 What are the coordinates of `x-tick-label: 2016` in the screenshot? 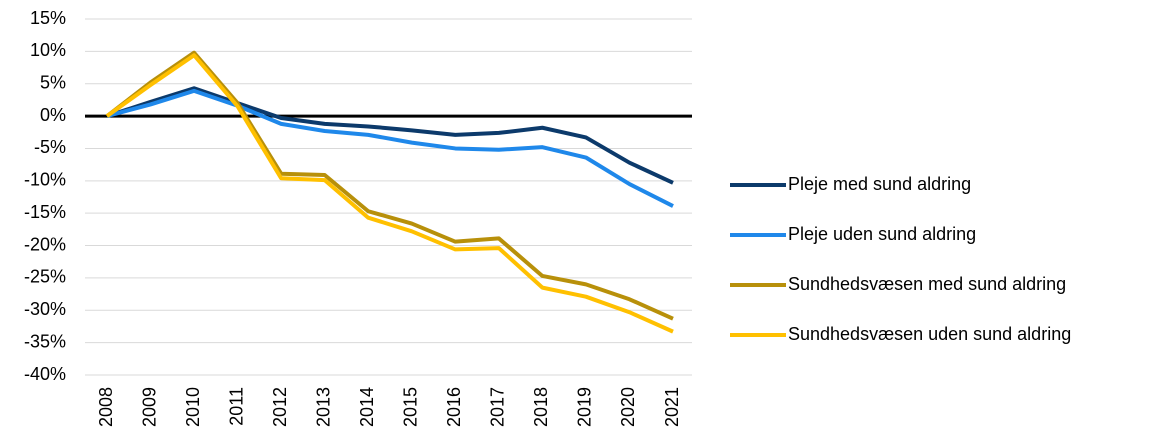 It's located at (454, 407).